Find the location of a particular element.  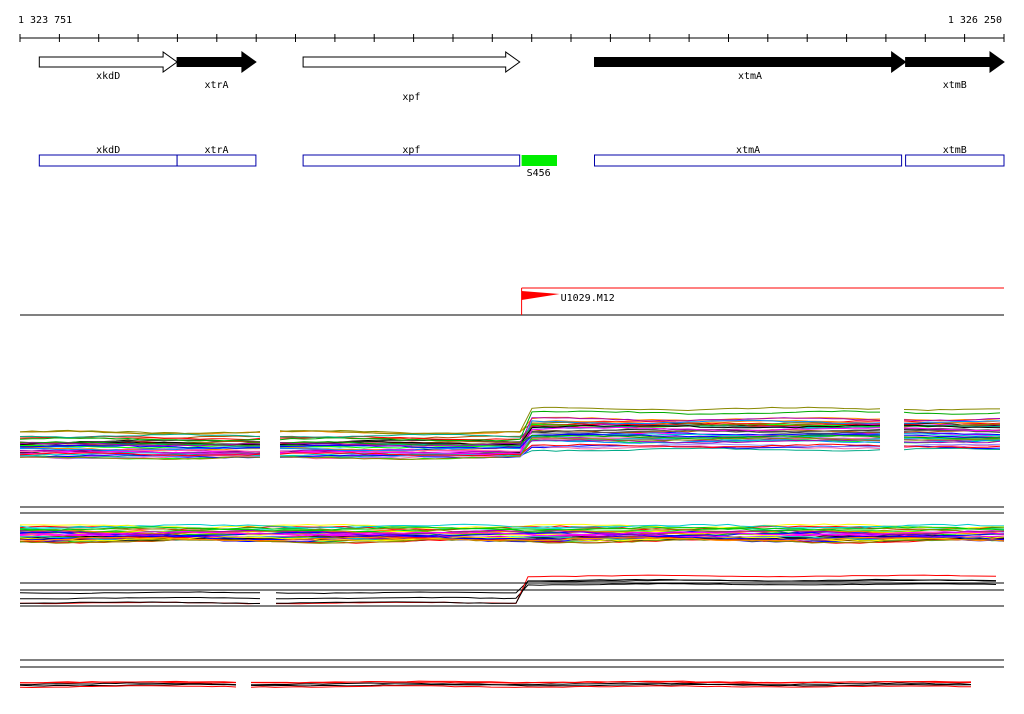

gene-label-xtmB: xtmB is located at coordinates (955, 85).